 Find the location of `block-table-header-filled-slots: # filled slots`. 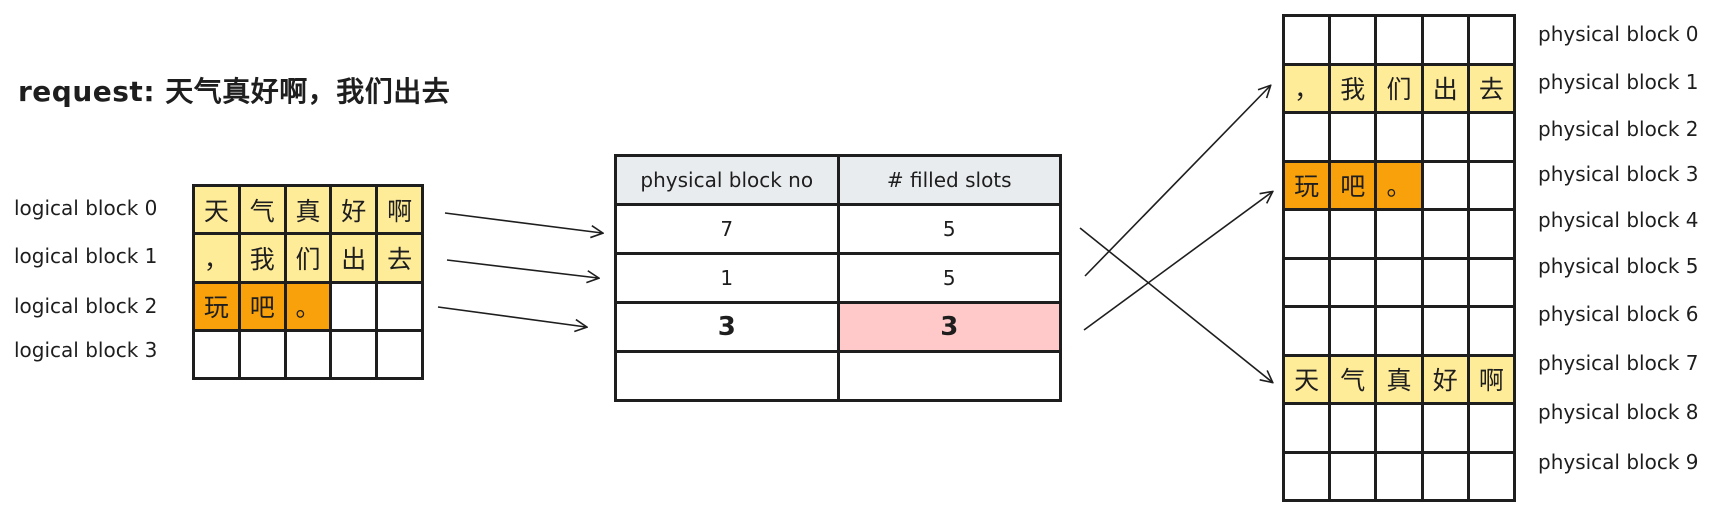

block-table-header-filled-slots: # filled slots is located at coordinates (949, 180).